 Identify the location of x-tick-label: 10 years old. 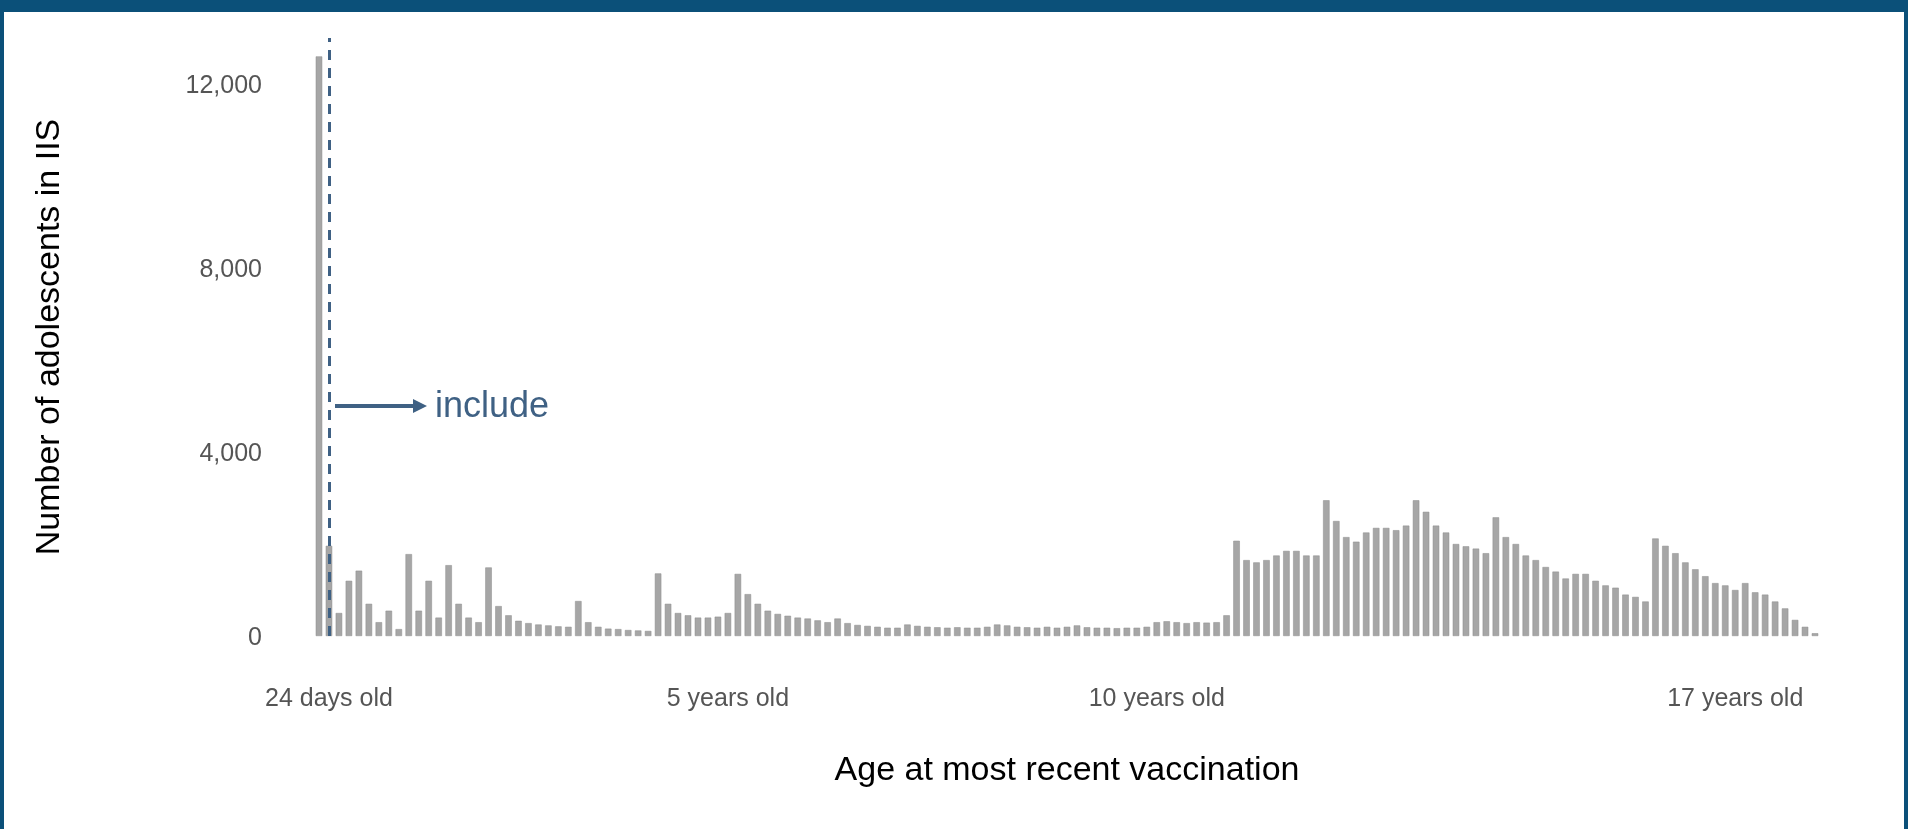
(1156, 696).